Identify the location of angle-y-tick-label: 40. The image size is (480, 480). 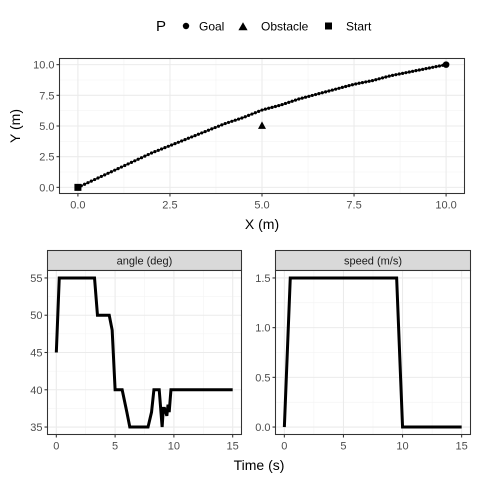
(36, 391).